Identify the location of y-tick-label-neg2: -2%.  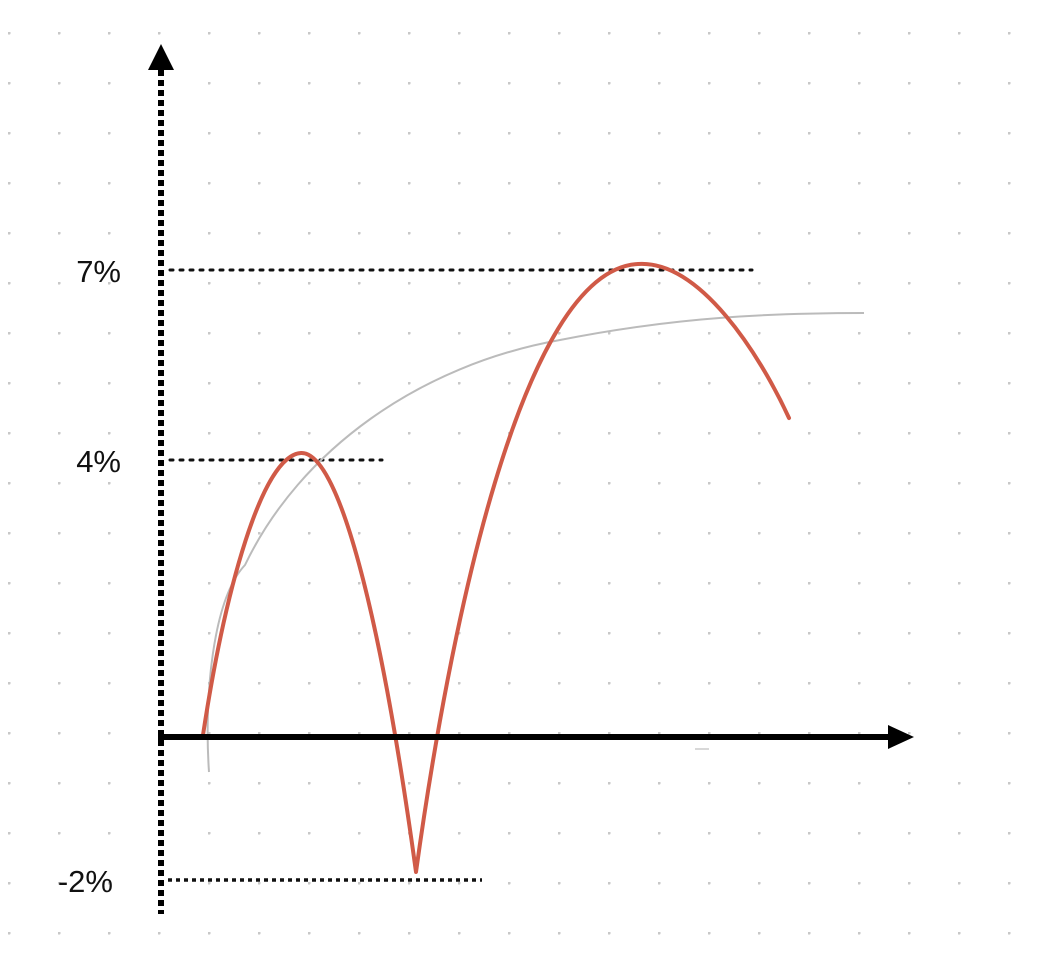
(85, 881).